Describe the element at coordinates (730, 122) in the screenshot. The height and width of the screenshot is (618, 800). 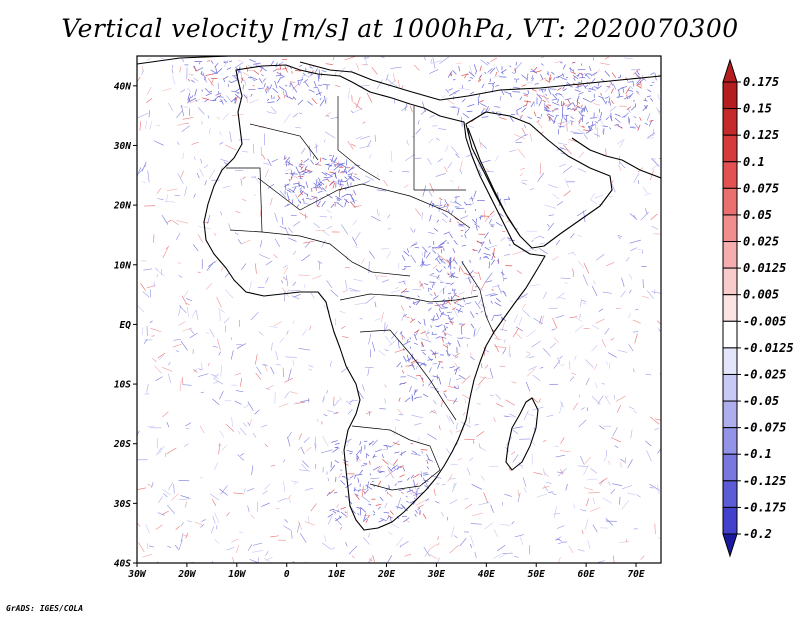
I see `colorbar-segment` at that location.